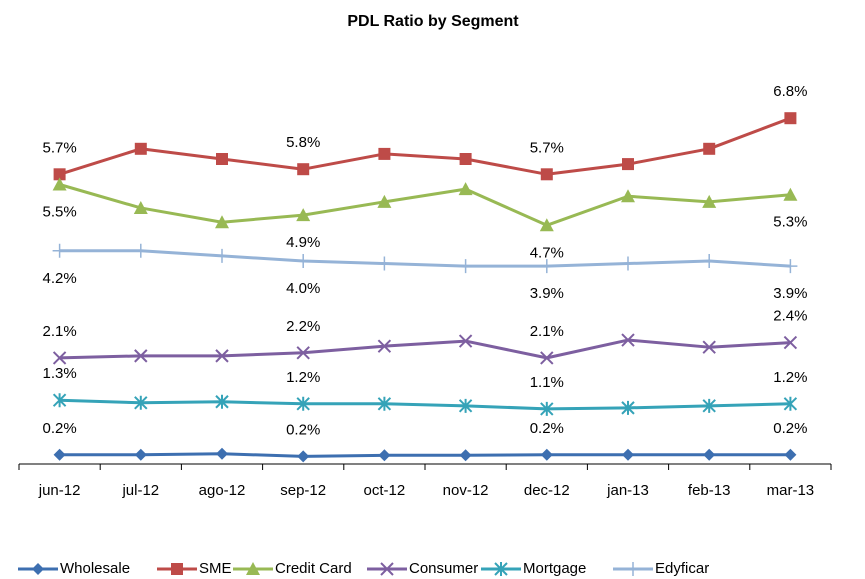  What do you see at coordinates (59, 373) in the screenshot?
I see `data-label: 1.3%` at bounding box center [59, 373].